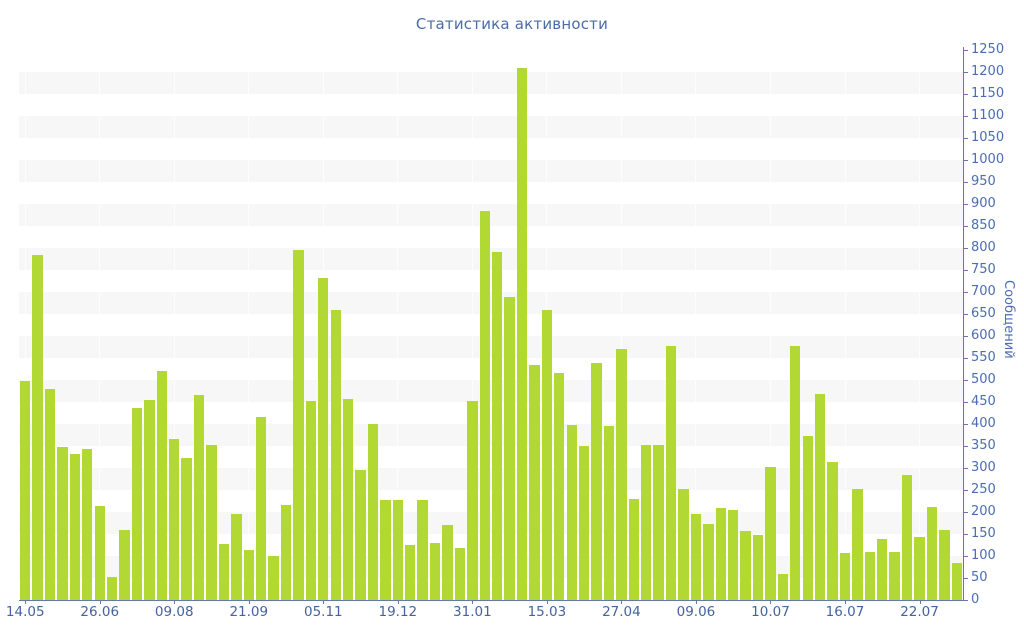 This screenshot has height=640, width=1024. What do you see at coordinates (983, 203) in the screenshot?
I see `y-tick-label: 900` at bounding box center [983, 203].